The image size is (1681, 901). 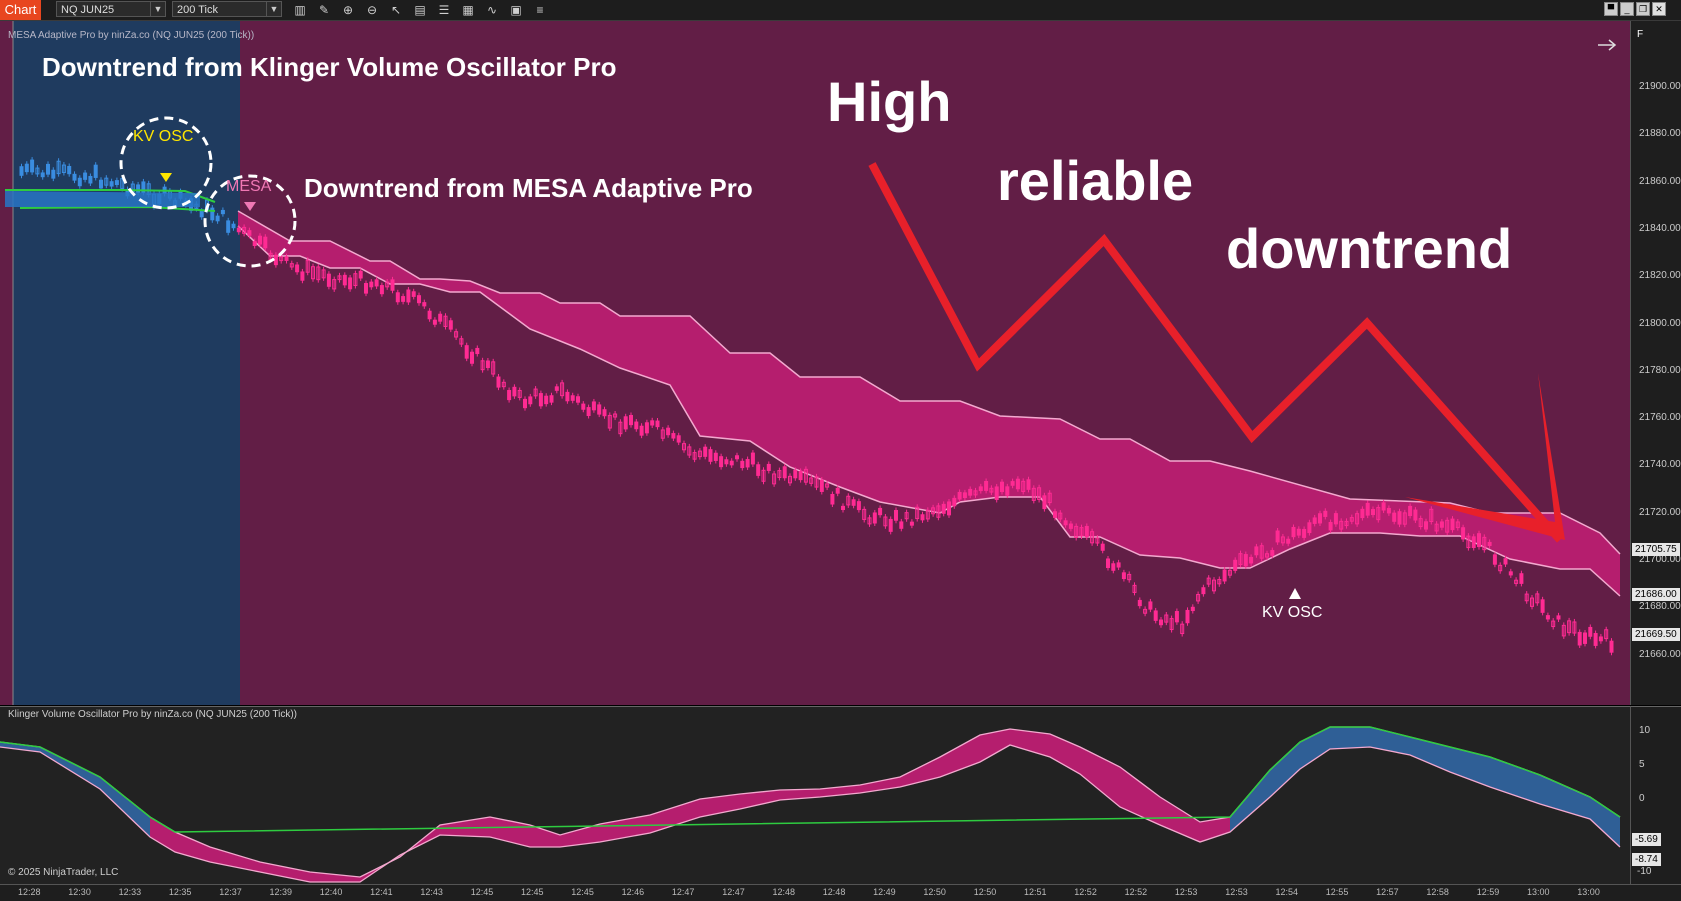 I want to click on kv-downtrend-zone, so click(x=126, y=363).